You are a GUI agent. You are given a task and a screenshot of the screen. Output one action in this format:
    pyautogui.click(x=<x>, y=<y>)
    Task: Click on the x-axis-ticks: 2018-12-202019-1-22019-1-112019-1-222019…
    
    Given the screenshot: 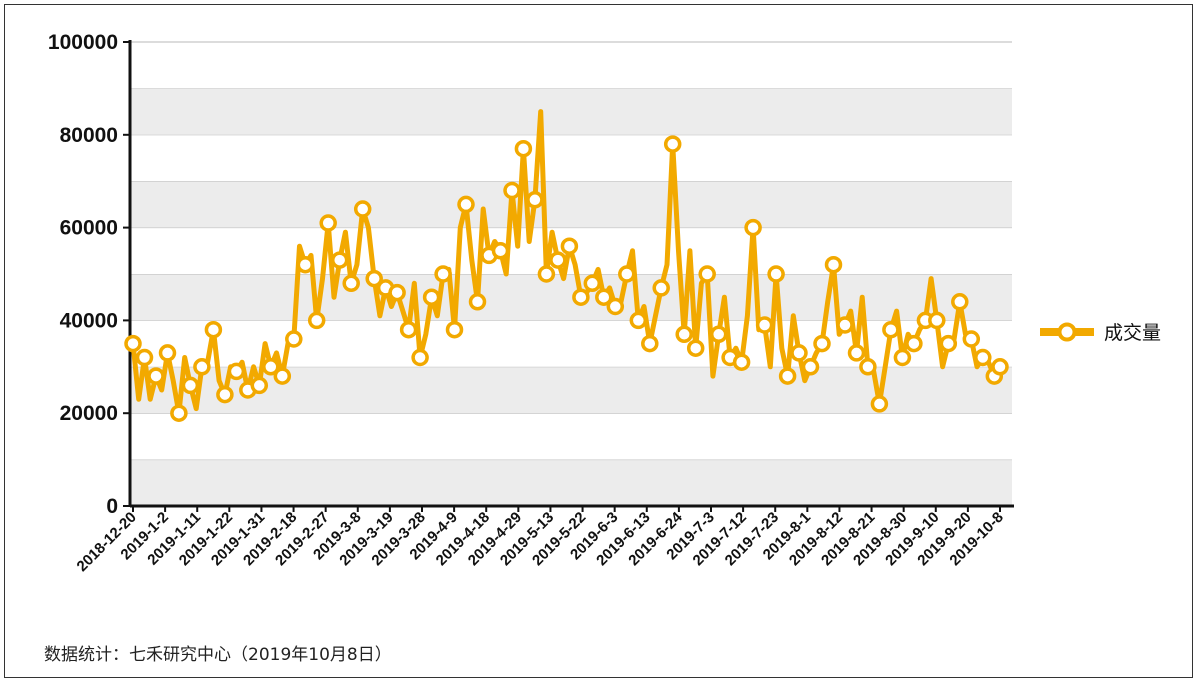 What is the action you would take?
    pyautogui.click(x=540, y=540)
    